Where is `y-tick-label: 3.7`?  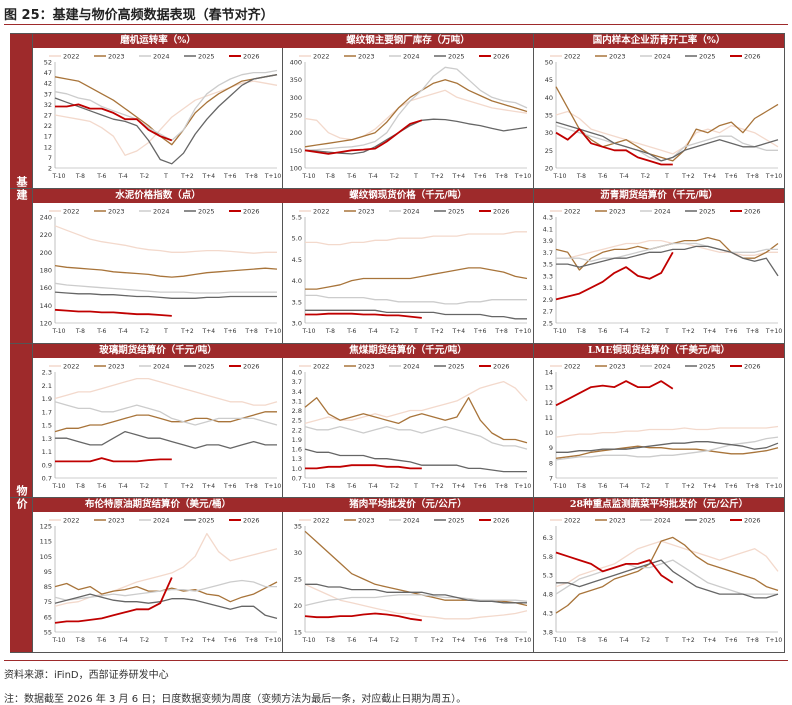 y-tick-label: 3.7 is located at coordinates (297, 382).